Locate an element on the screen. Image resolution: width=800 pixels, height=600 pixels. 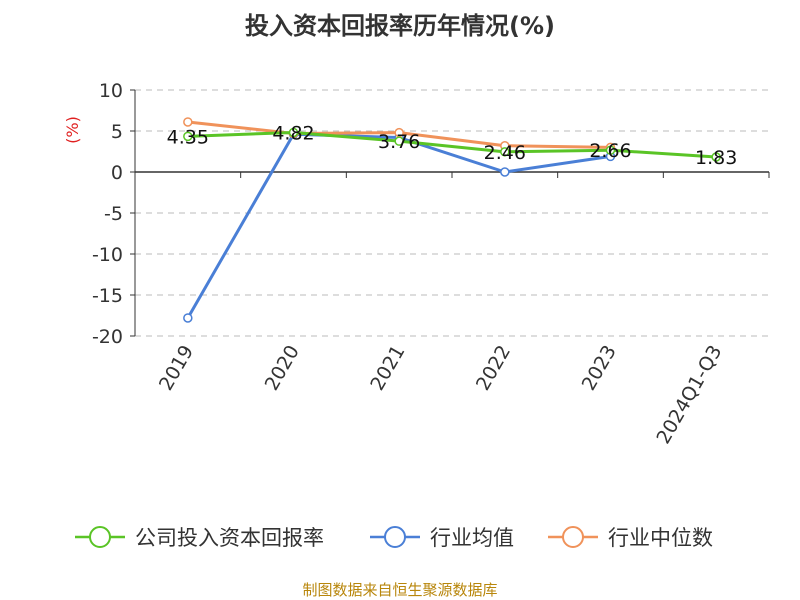
legend: 公司投入资本回报率 行业均值 行业中位数 is located at coordinates (394, 538).